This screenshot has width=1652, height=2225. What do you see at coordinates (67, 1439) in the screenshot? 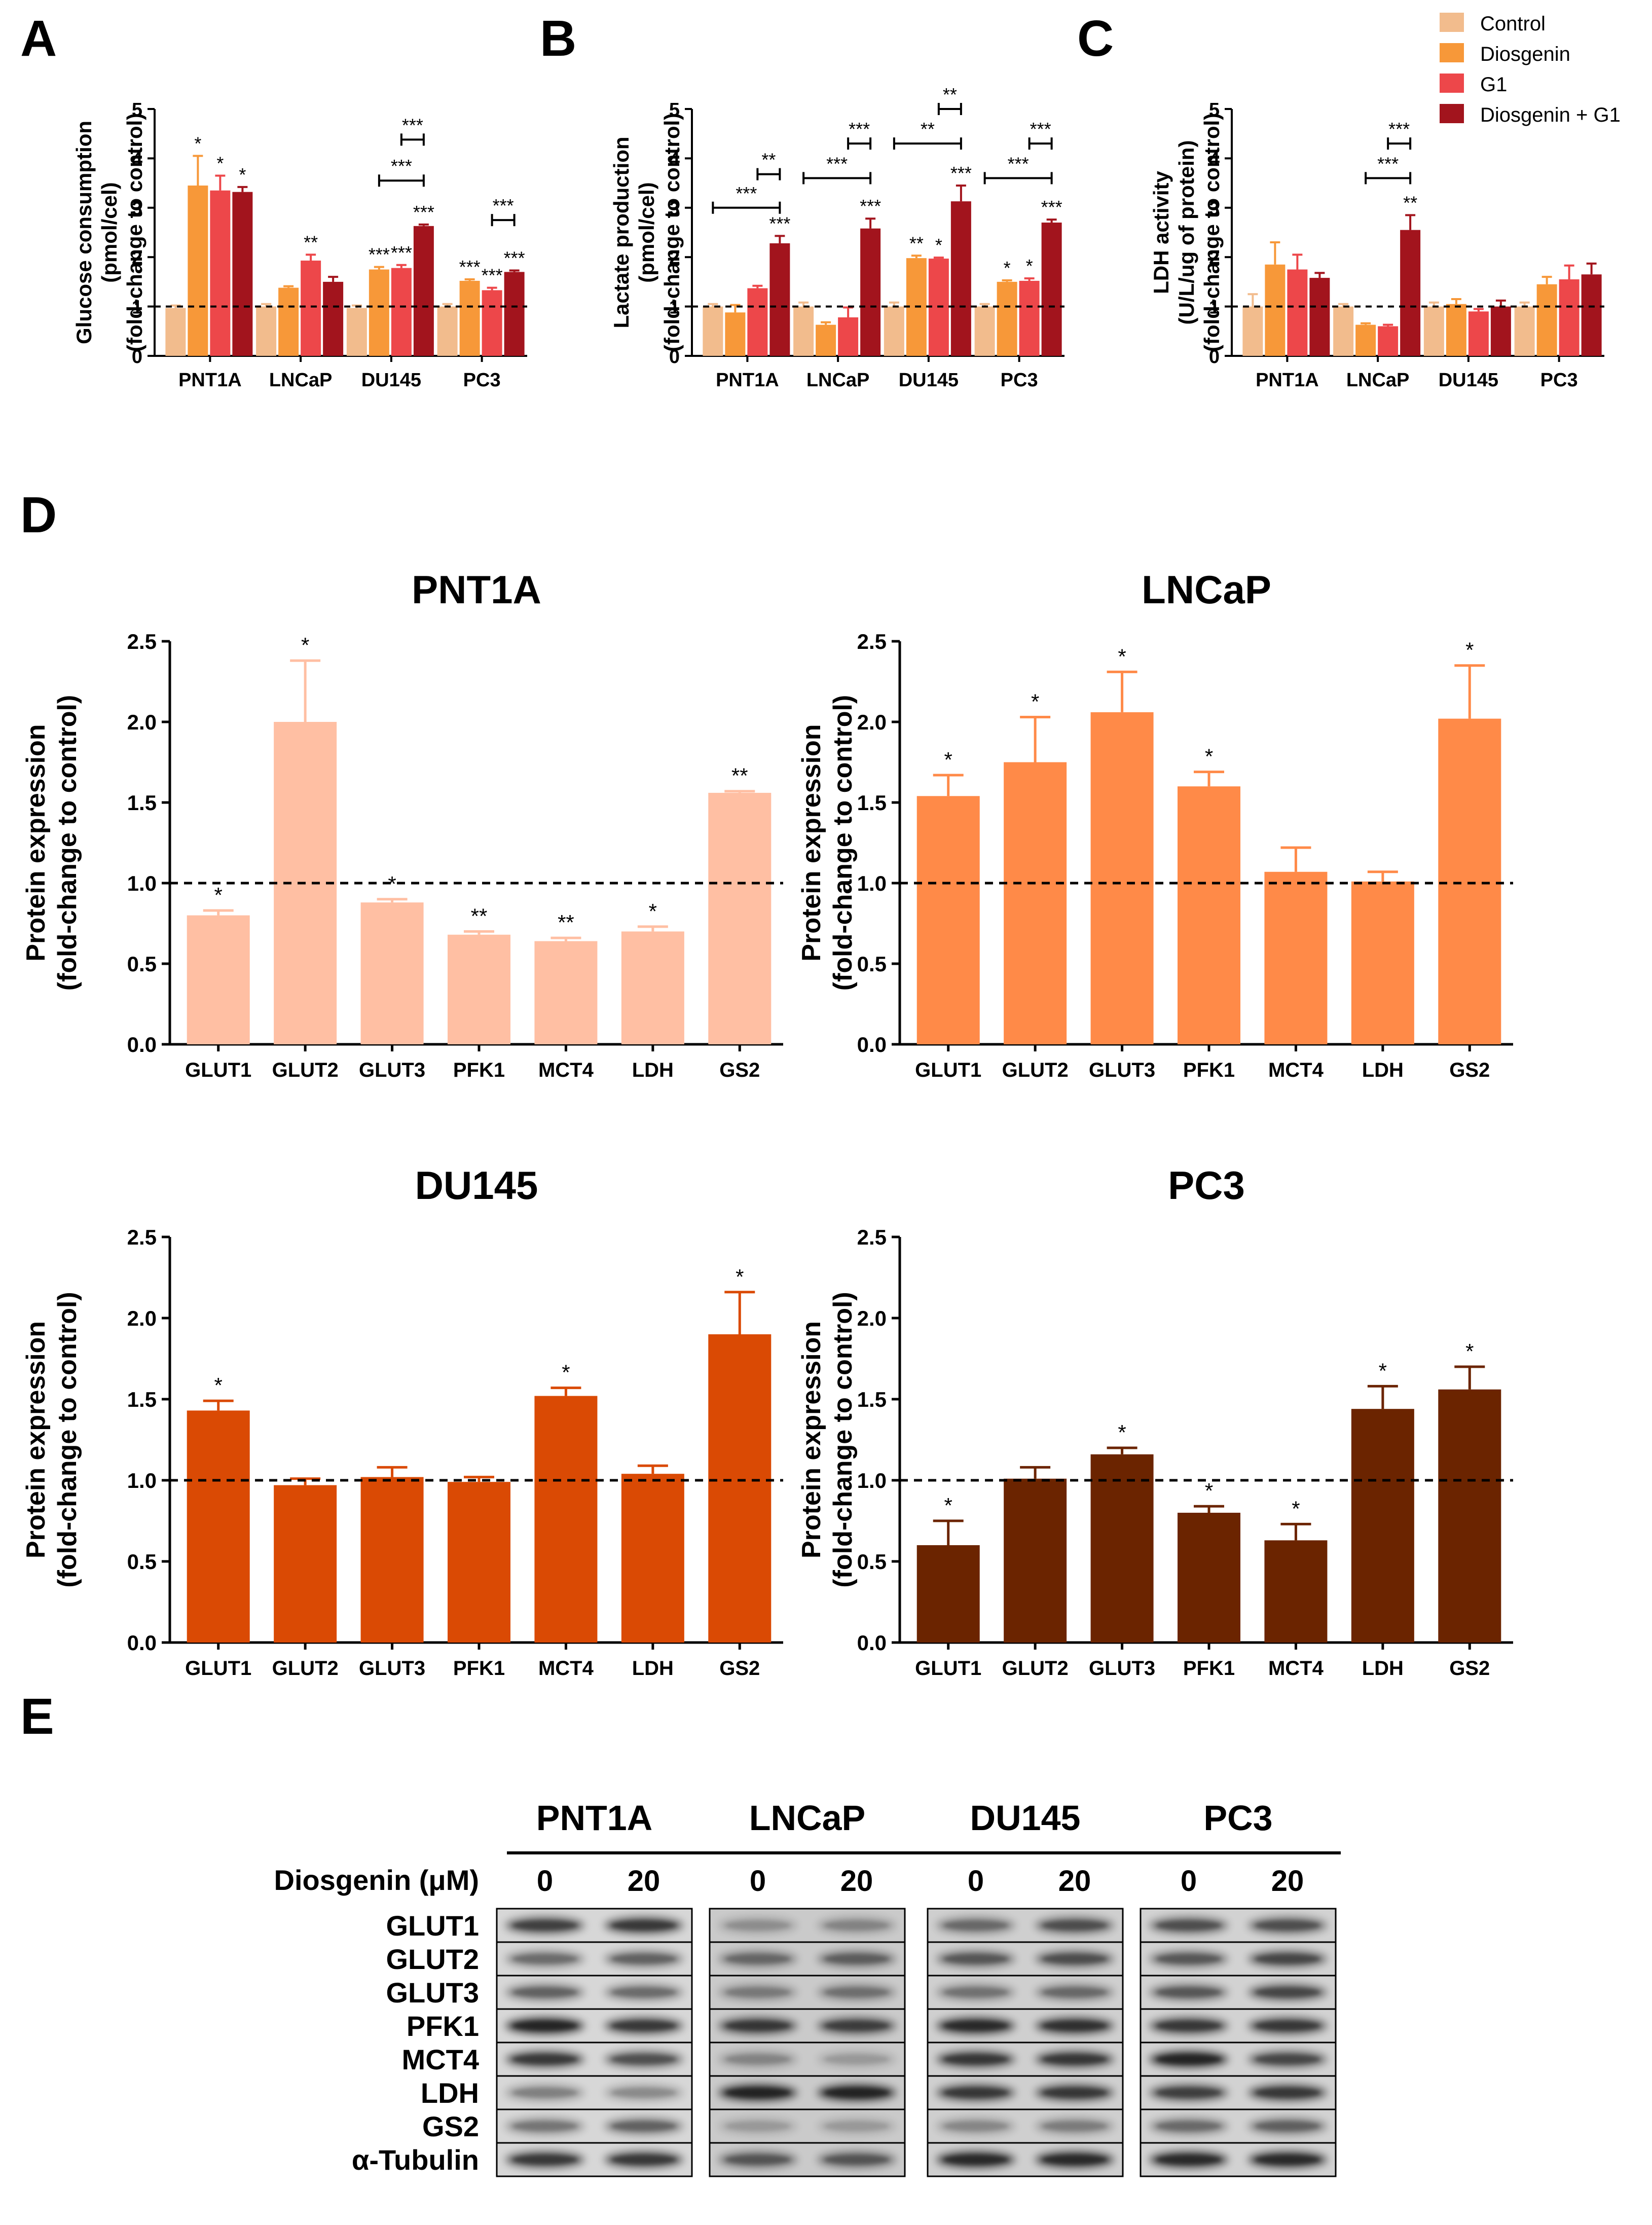
I see `chart-d-du145-ylabel: (fold-change to control)` at bounding box center [67, 1439].